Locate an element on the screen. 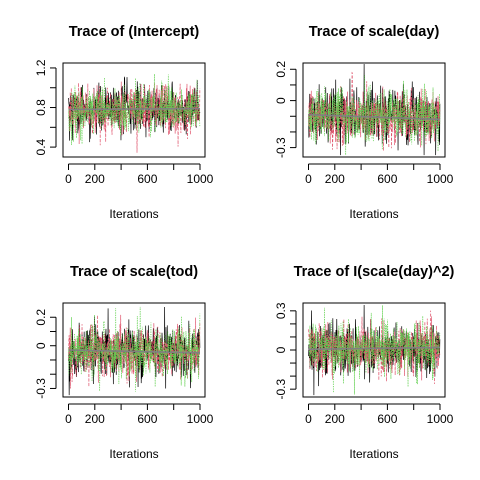 Image resolution: width=480 pixels, height=480 pixels. y-tick-label: 1.2 is located at coordinates (41, 67).